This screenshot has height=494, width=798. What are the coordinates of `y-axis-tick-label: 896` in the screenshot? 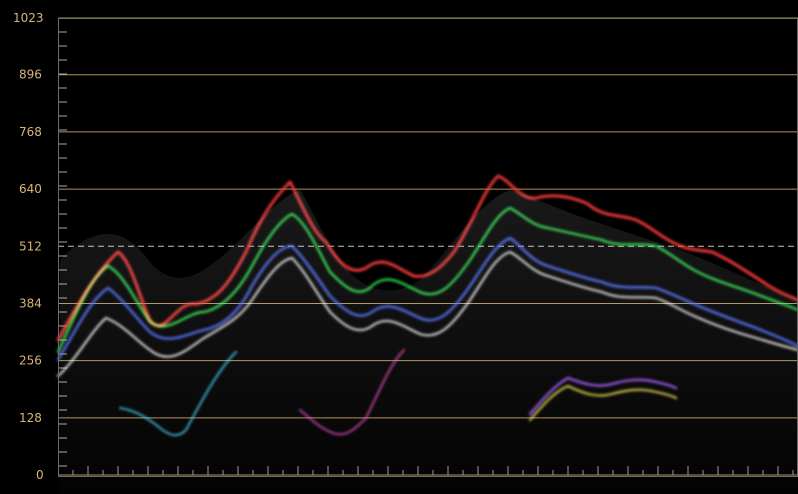 It's located at (30, 75).